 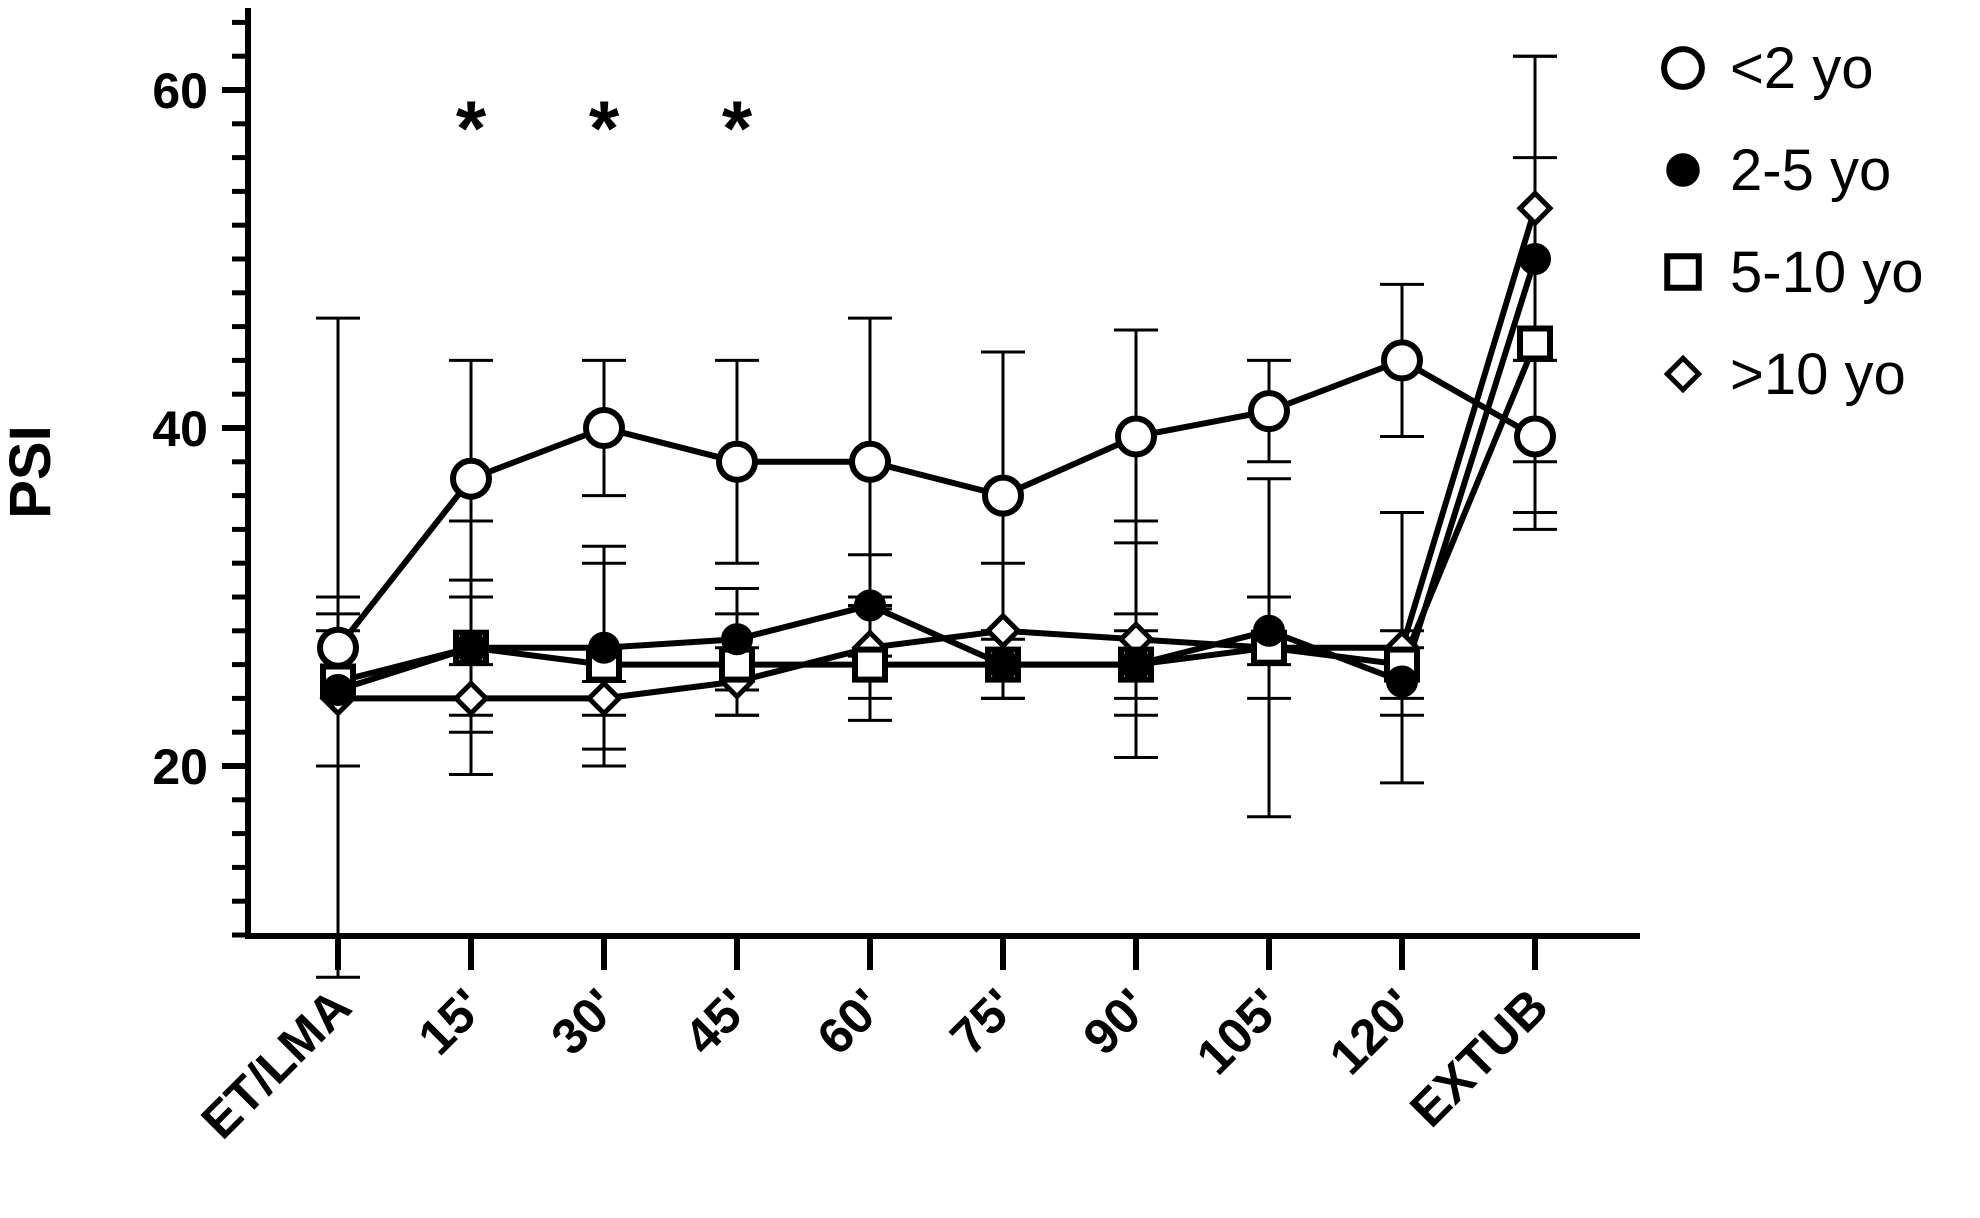 What do you see at coordinates (450, 1021) in the screenshot?
I see `x-tick-label: 15'` at bounding box center [450, 1021].